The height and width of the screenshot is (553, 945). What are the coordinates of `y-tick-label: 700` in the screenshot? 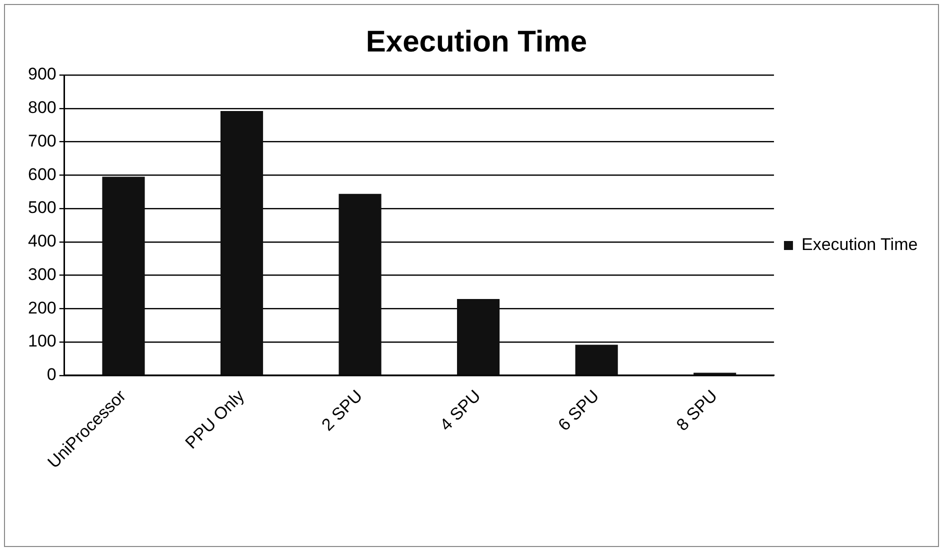 It's located at (42, 140).